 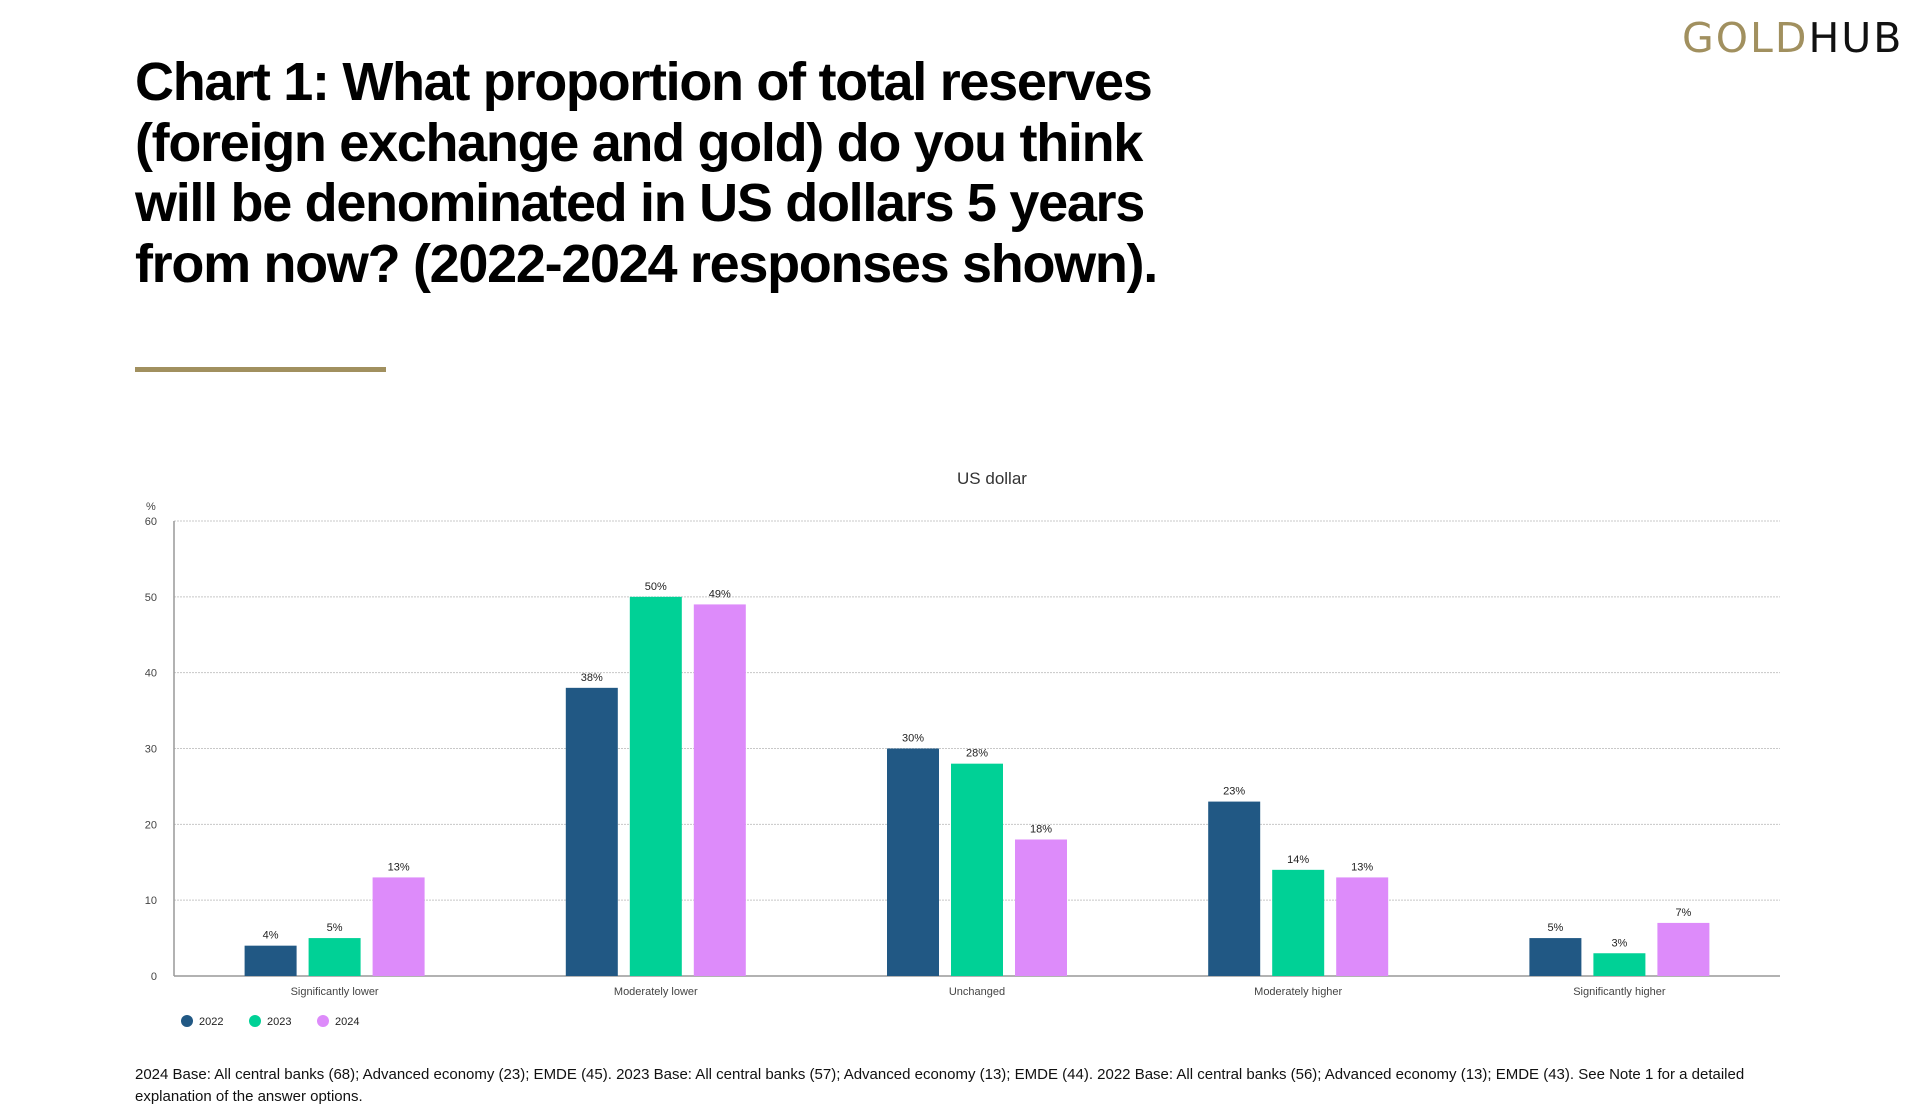 I want to click on y-tick-label: 40, so click(x=151, y=674).